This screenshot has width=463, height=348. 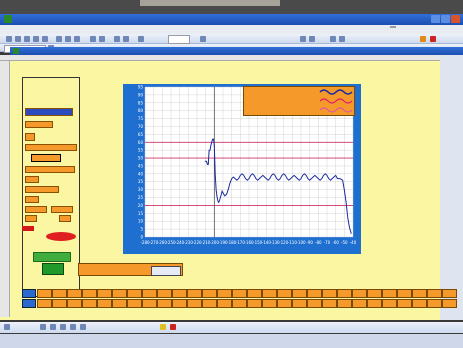 What do you see at coordinates (173, 327) in the screenshot?
I see `font-color-draw-icon` at bounding box center [173, 327].